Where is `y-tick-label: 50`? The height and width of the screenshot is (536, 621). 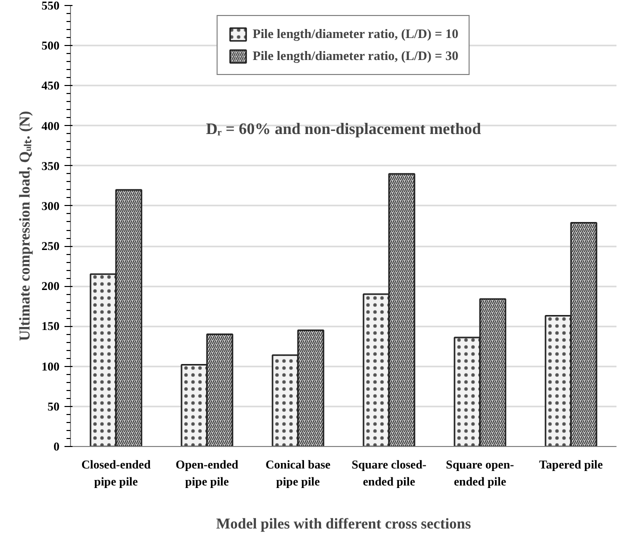 y-tick-label: 50 is located at coordinates (54, 406).